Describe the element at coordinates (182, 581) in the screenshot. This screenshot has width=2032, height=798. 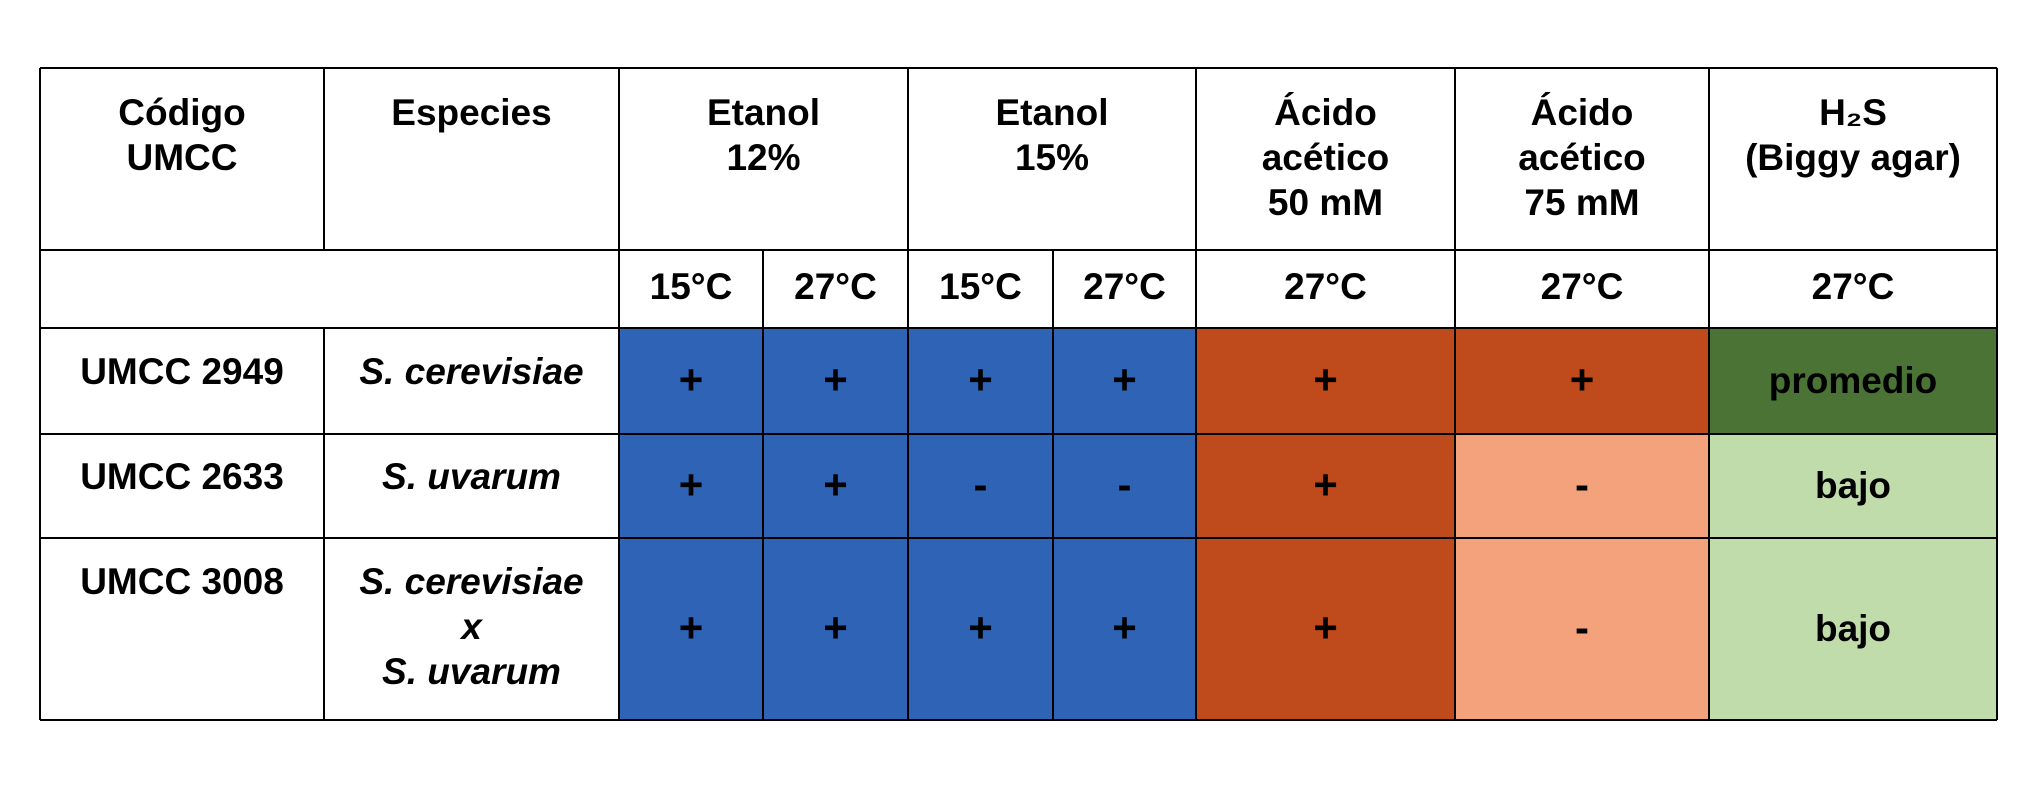
I see `strain-code: UMCC 3008` at that location.